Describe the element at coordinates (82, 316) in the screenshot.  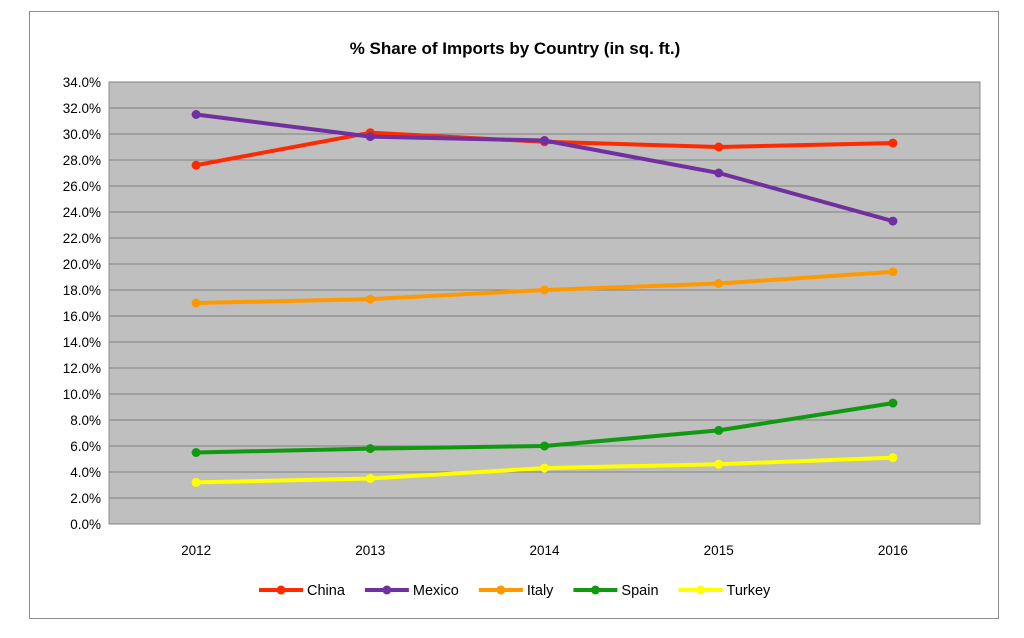
I see `y-tick-label: 16.0%` at that location.